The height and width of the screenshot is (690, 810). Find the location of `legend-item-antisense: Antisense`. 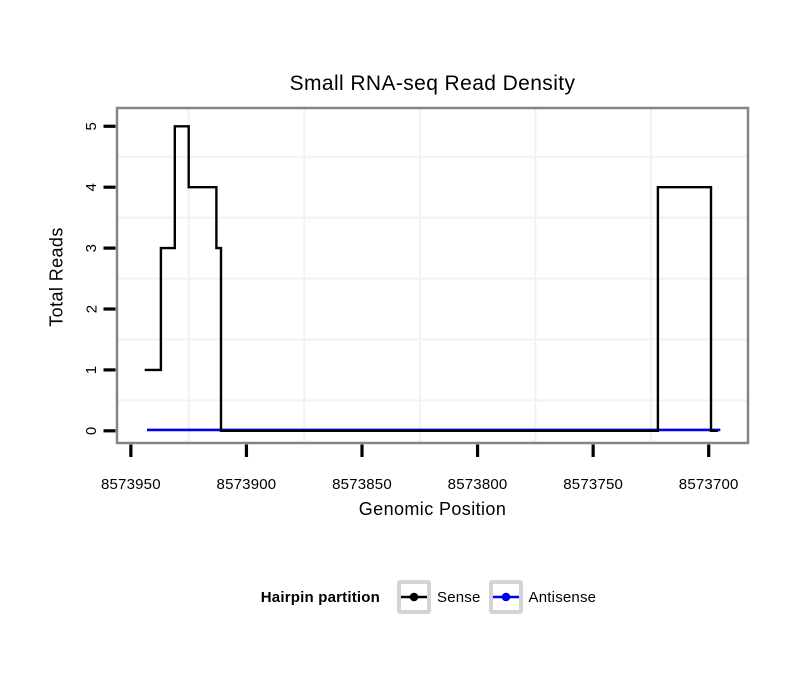

legend-item-antisense: Antisense is located at coordinates (542, 597).